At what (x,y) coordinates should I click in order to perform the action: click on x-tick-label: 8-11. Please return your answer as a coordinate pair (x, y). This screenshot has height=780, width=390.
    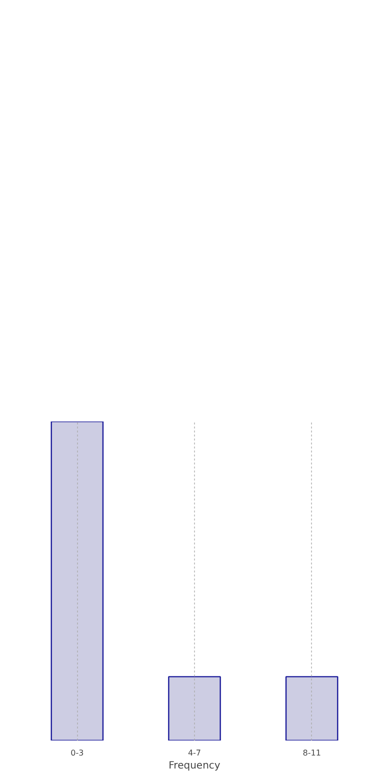
    Looking at the image, I should click on (311, 753).